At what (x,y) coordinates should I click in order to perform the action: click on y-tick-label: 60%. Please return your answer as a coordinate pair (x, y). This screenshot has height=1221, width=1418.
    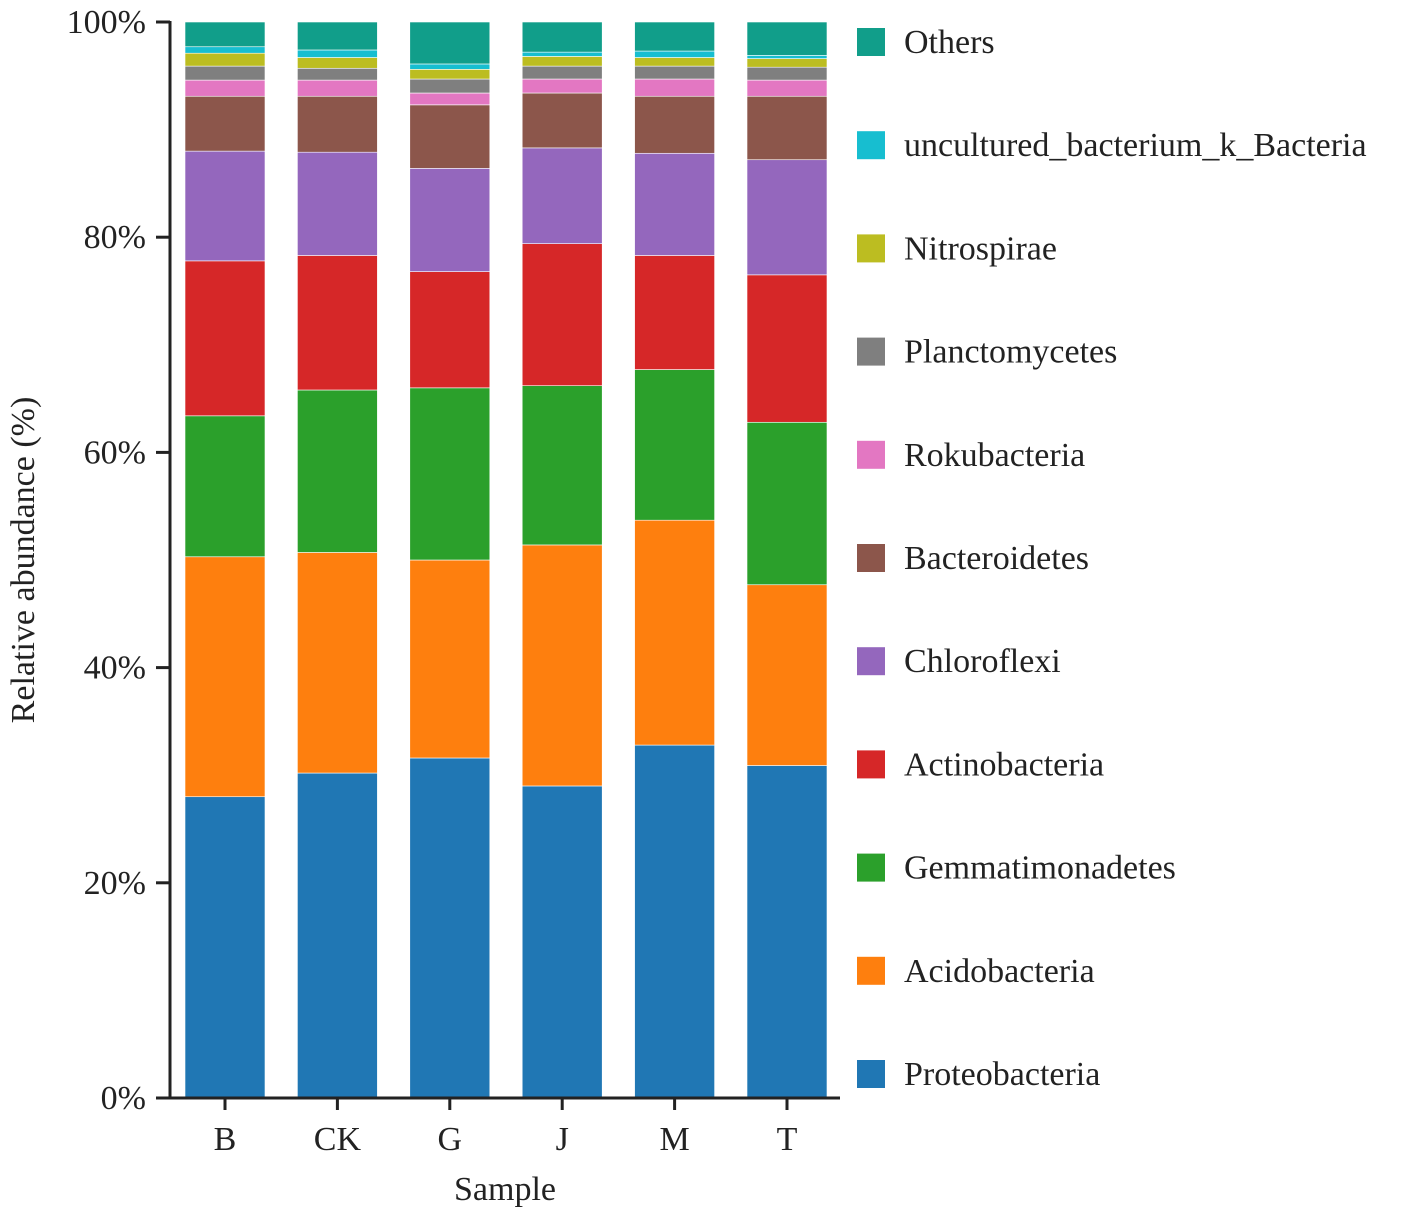
    Looking at the image, I should click on (115, 452).